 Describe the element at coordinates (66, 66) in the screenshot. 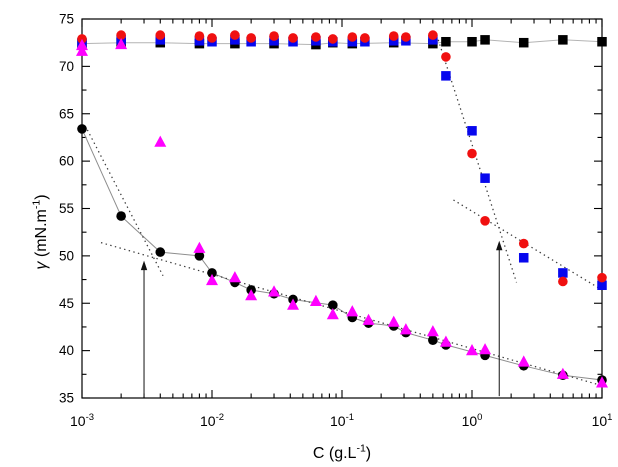

I see `y-tick-label: 70` at that location.